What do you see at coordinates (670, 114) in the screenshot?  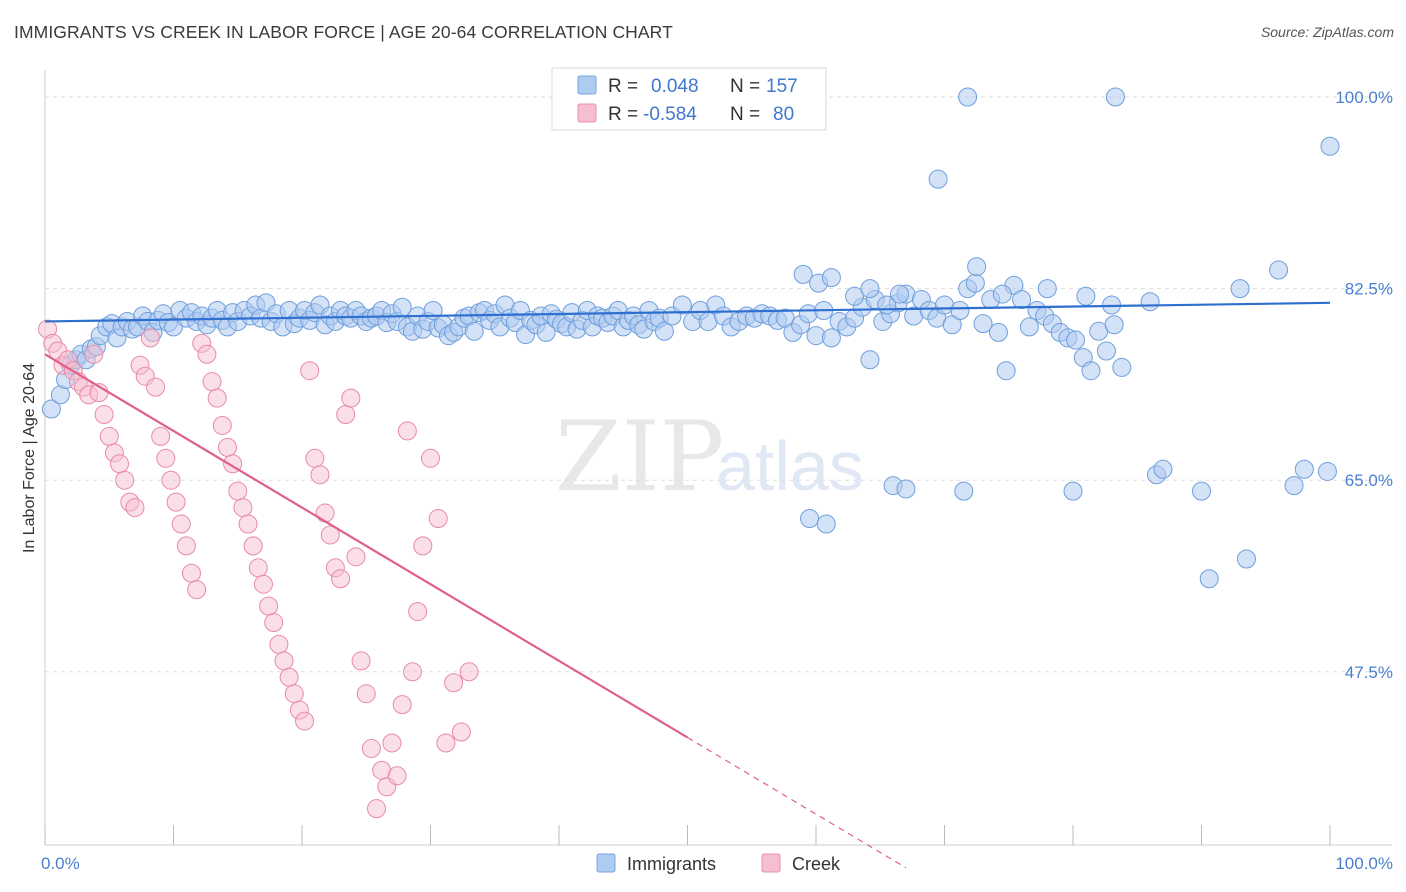 I see `legend-r-value-creek: -0.584` at bounding box center [670, 114].